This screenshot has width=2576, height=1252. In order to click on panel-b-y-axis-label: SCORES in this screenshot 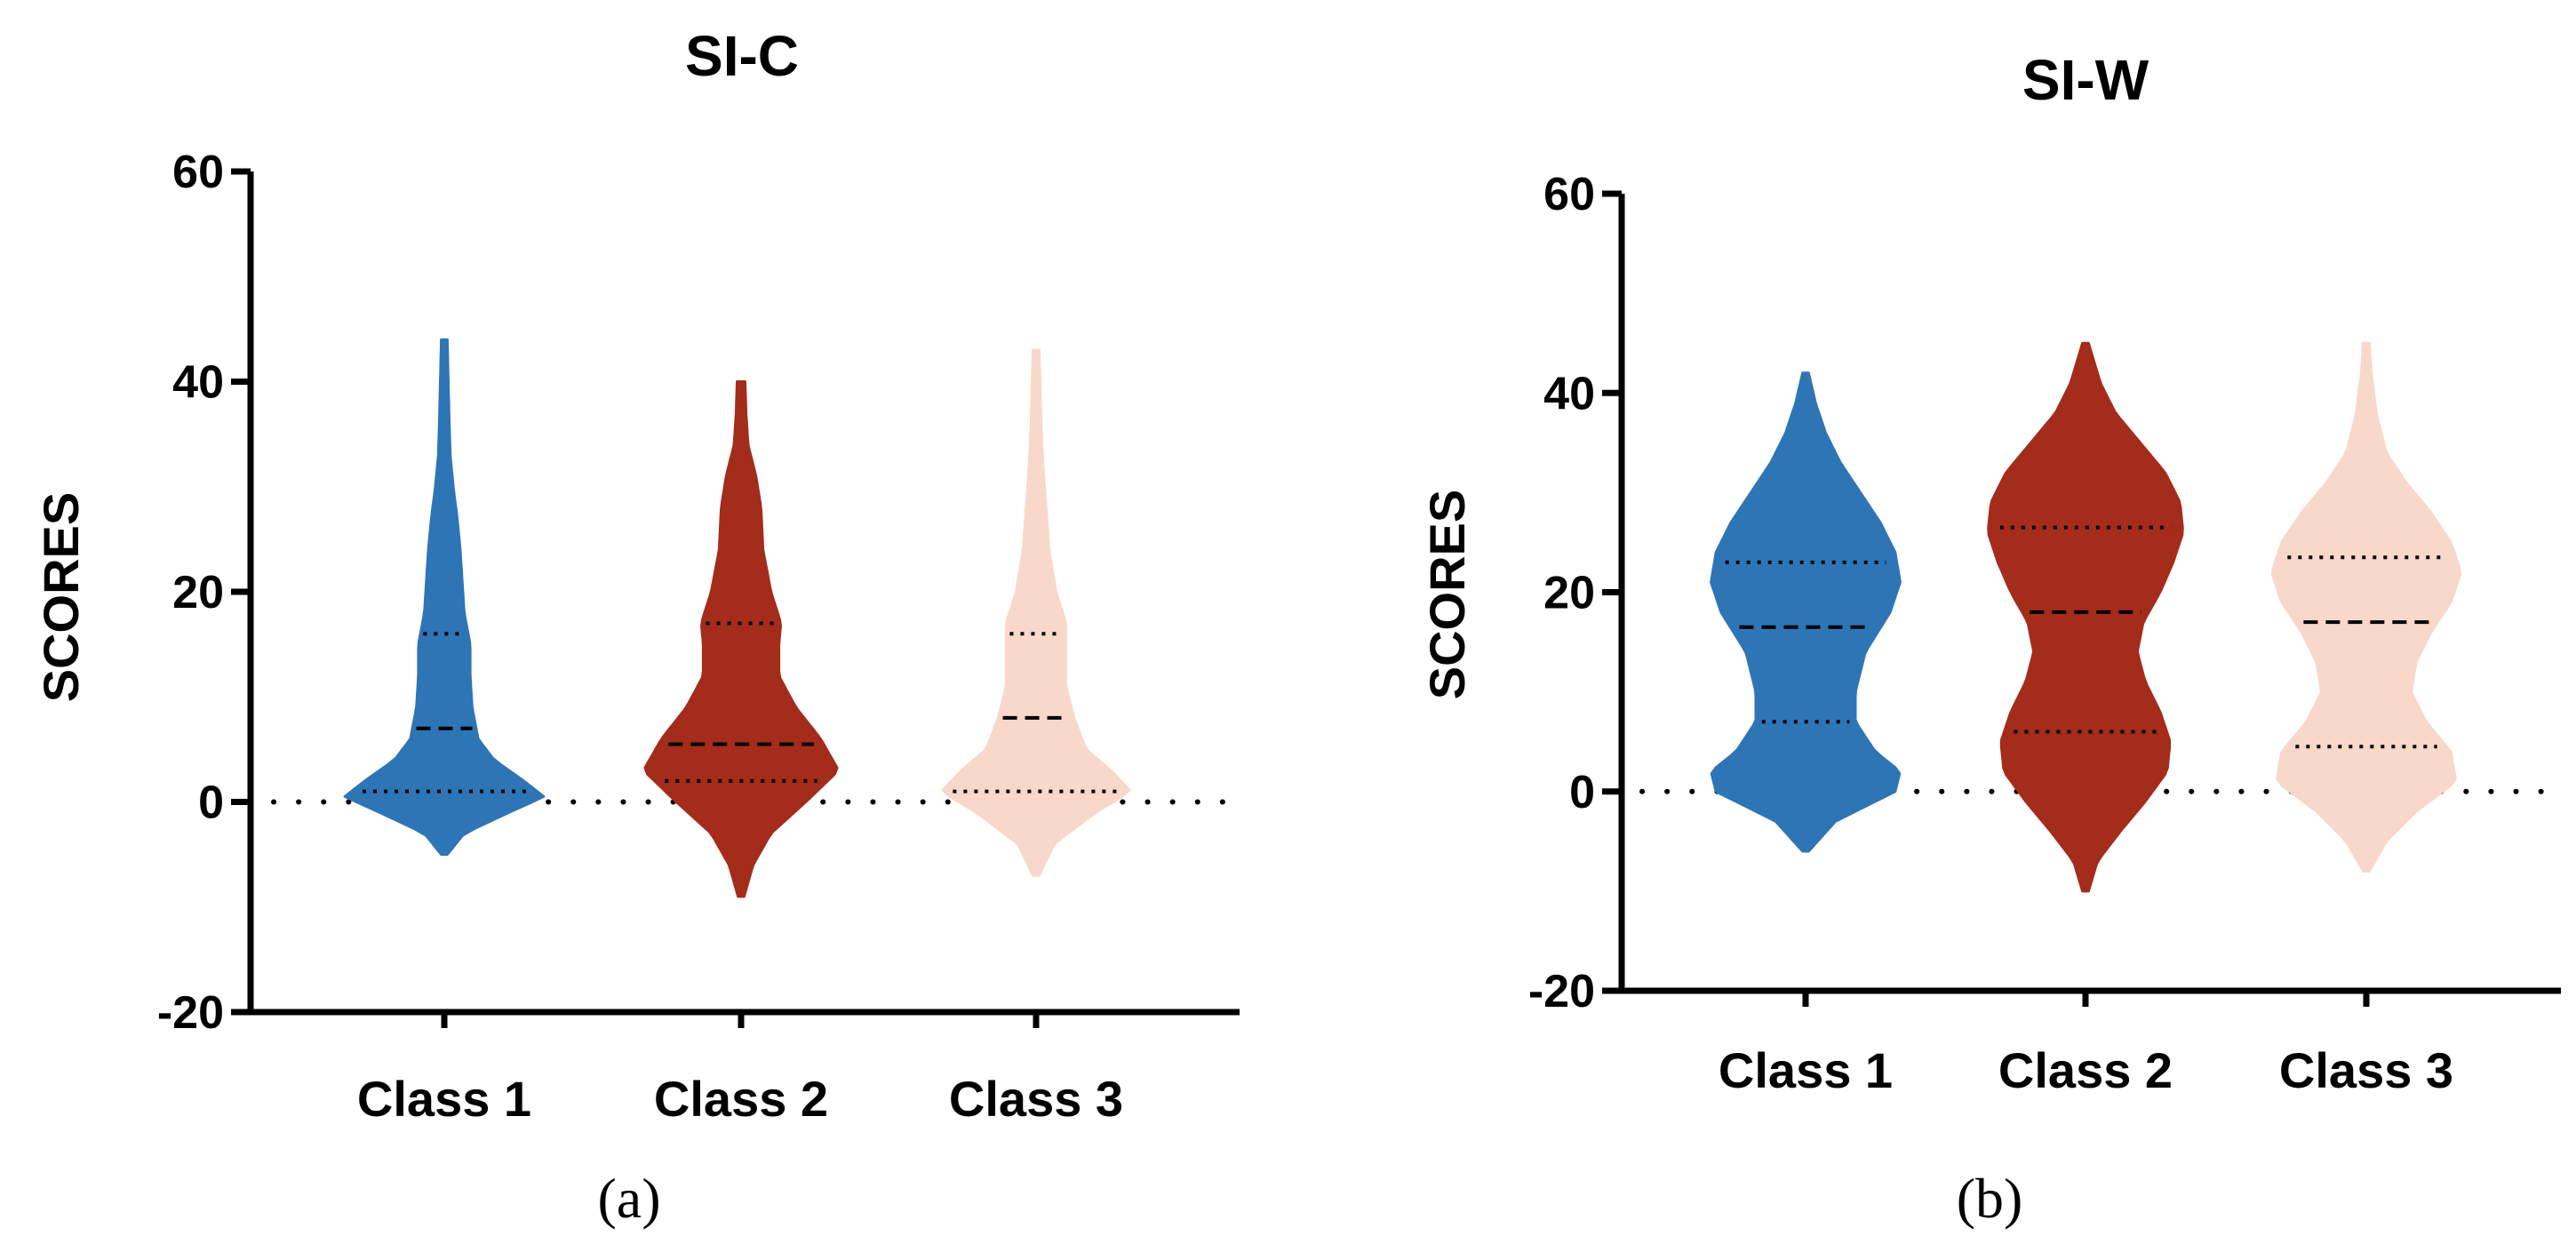, I will do `click(1447, 595)`.